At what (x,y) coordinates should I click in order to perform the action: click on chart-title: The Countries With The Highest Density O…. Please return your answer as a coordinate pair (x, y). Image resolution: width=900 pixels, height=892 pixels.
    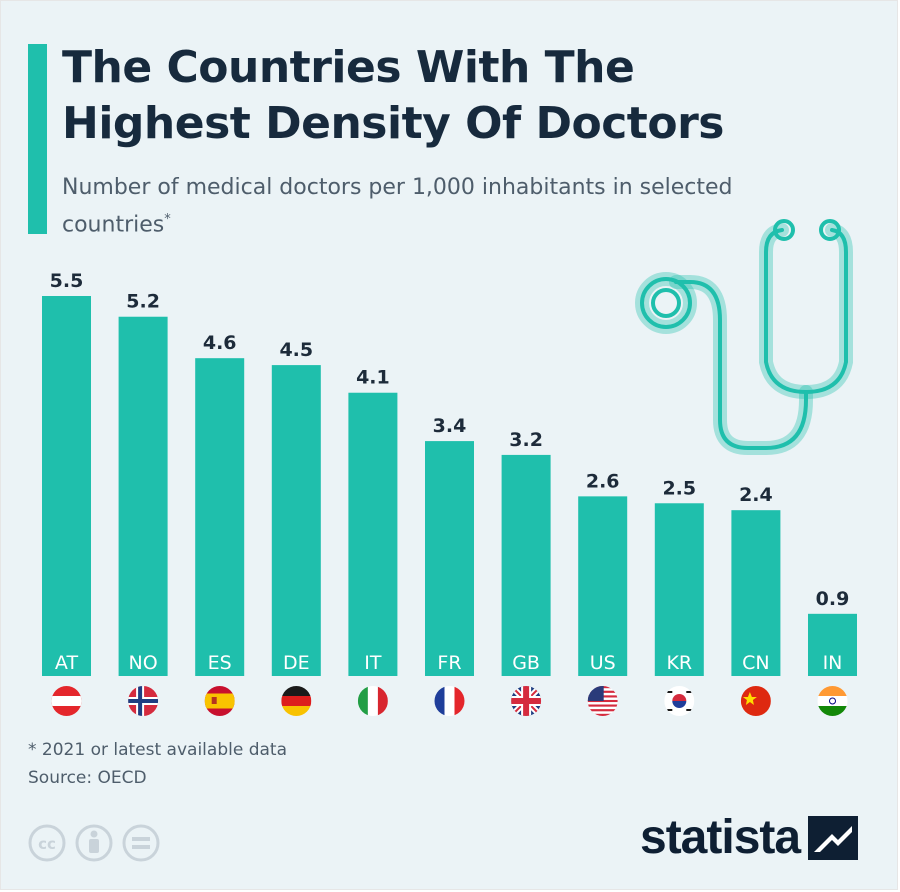
    Looking at the image, I should click on (393, 95).